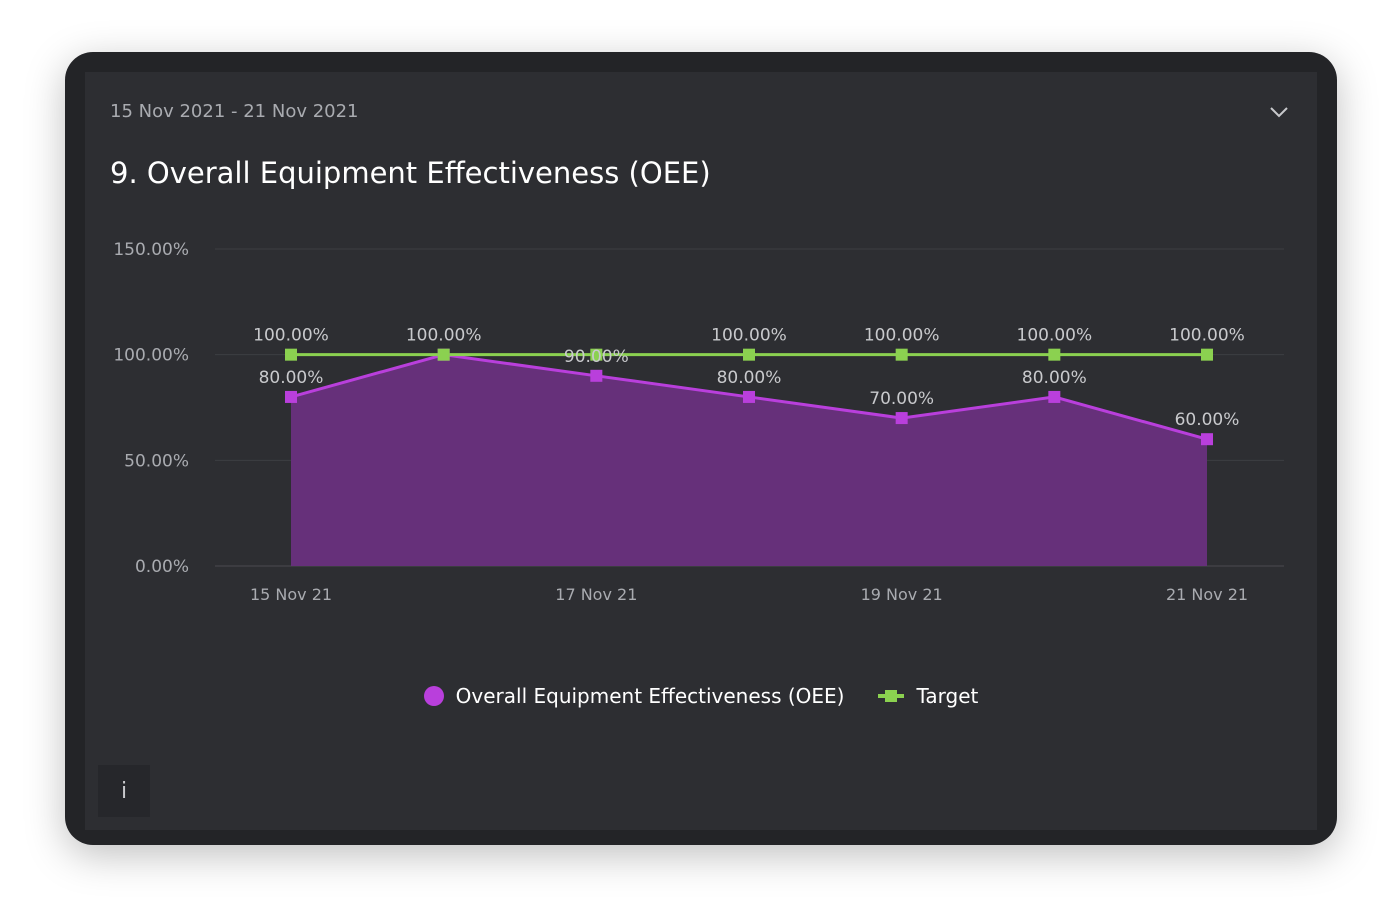 The width and height of the screenshot is (1400, 916). What do you see at coordinates (891, 696) in the screenshot?
I see `legend-target-marker` at bounding box center [891, 696].